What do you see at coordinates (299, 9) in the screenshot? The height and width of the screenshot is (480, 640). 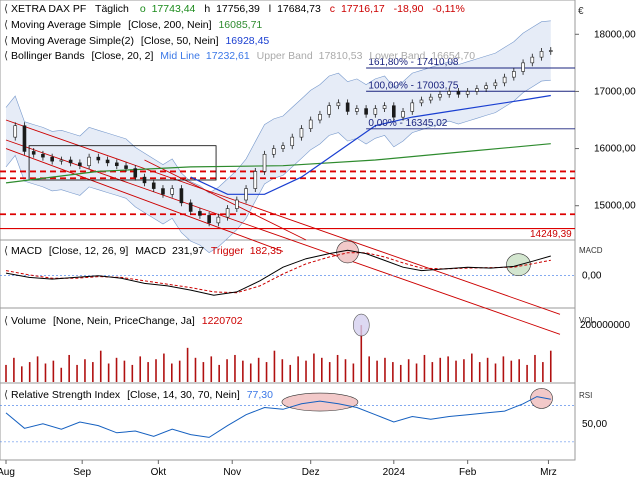 I see `low-value: 17684,73` at bounding box center [299, 9].